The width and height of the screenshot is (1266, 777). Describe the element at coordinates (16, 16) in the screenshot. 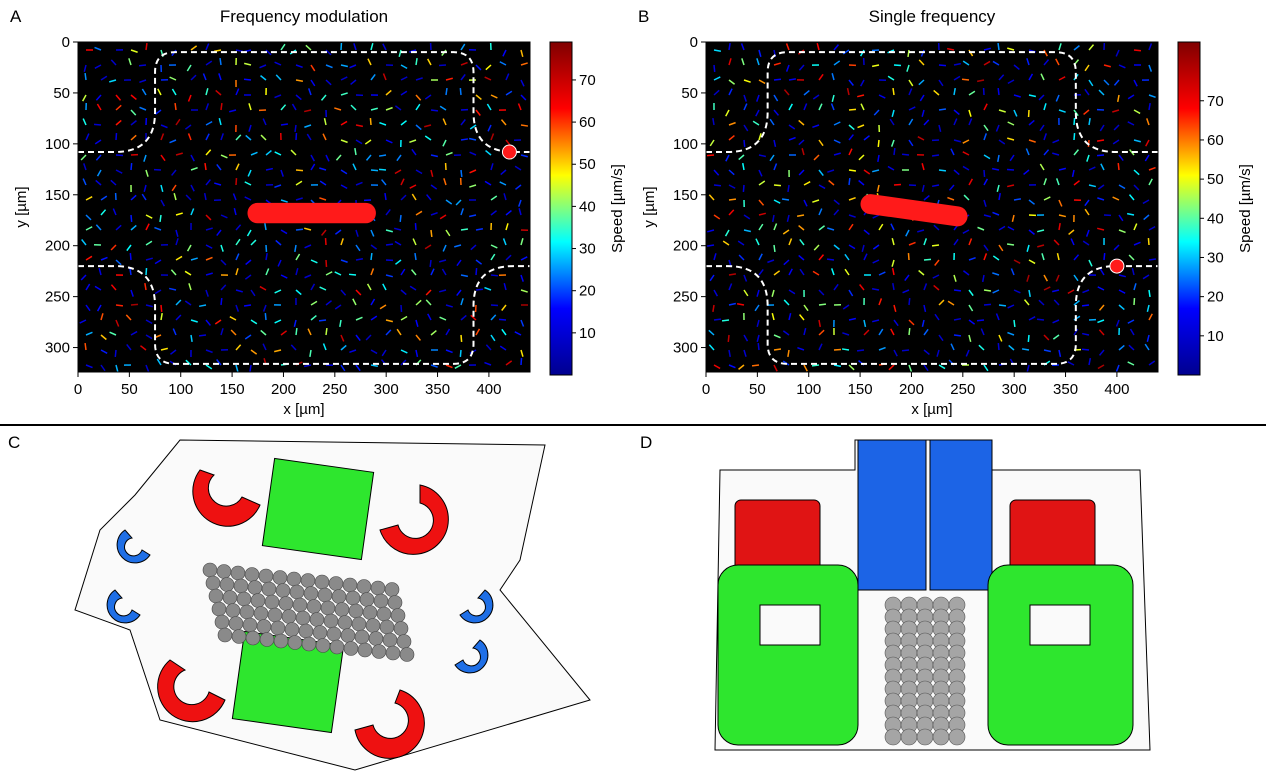

I see `panel-label: A` at that location.